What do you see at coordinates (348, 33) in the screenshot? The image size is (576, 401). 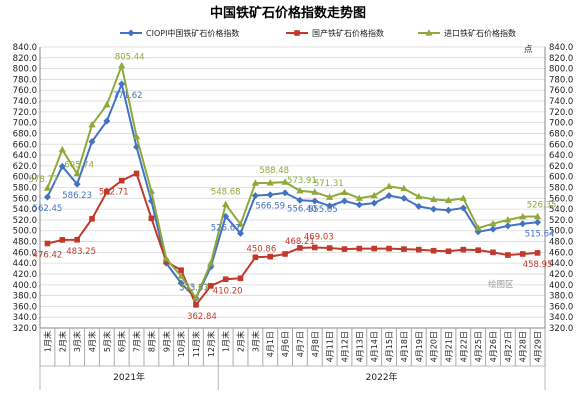 I see `legend-label: 国产铁矿石价格指数` at bounding box center [348, 33].